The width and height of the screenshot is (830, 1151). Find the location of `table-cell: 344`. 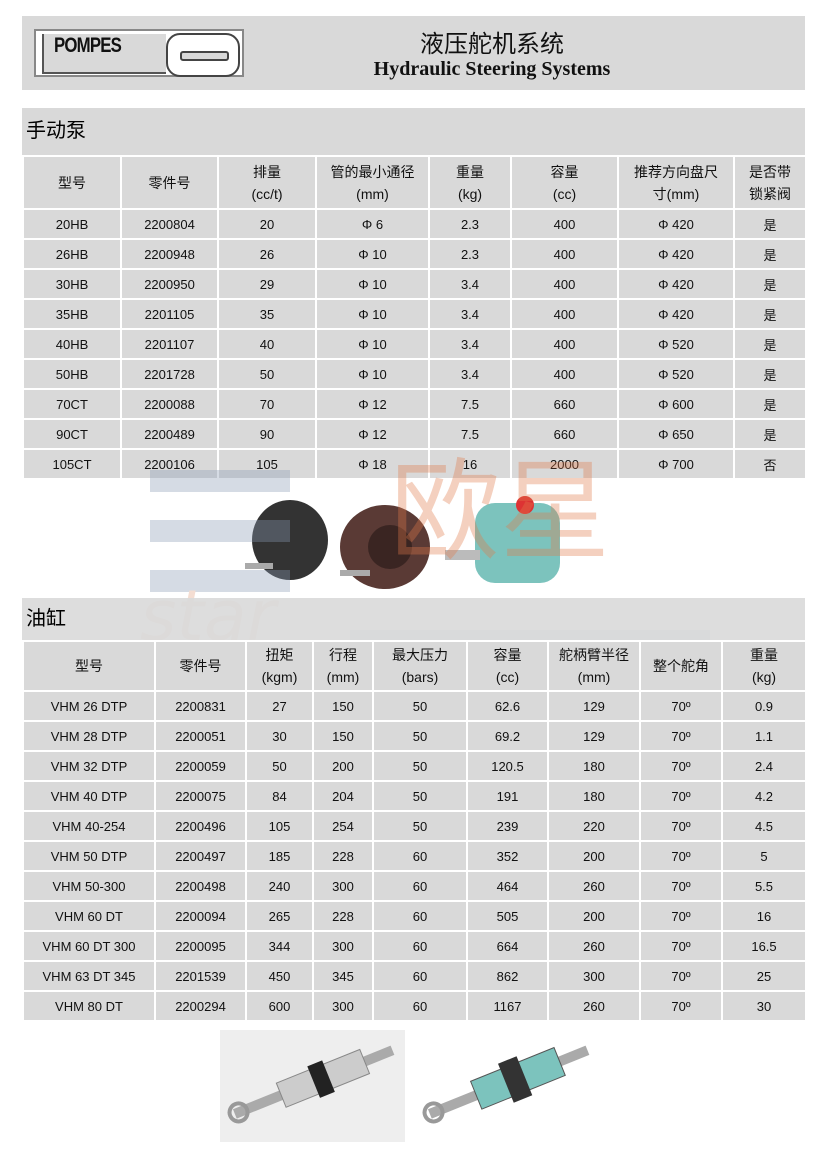

table-cell: 344 is located at coordinates (279, 946).